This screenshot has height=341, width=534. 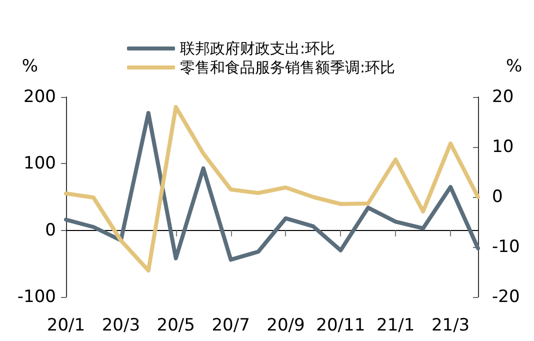 What do you see at coordinates (506, 247) in the screenshot?
I see `y2-tick-label: -10` at bounding box center [506, 247].